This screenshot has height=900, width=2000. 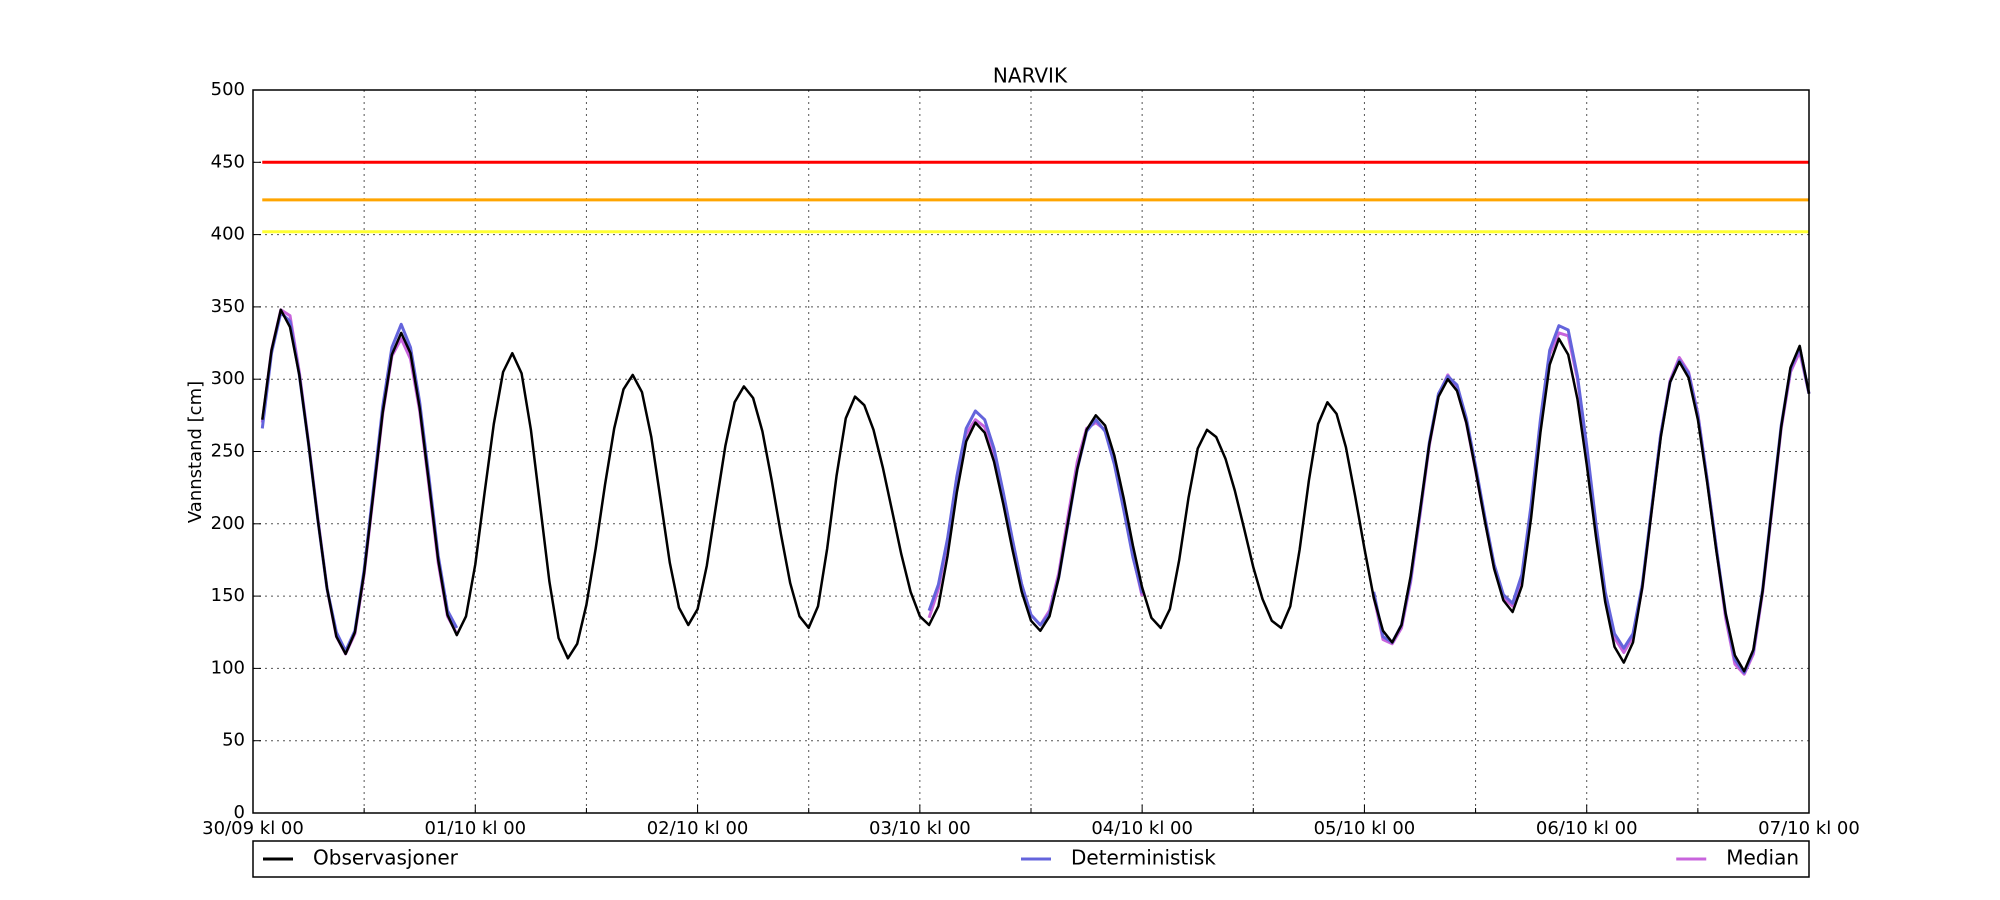 What do you see at coordinates (233, 740) in the screenshot?
I see `y-tick-label: 50` at bounding box center [233, 740].